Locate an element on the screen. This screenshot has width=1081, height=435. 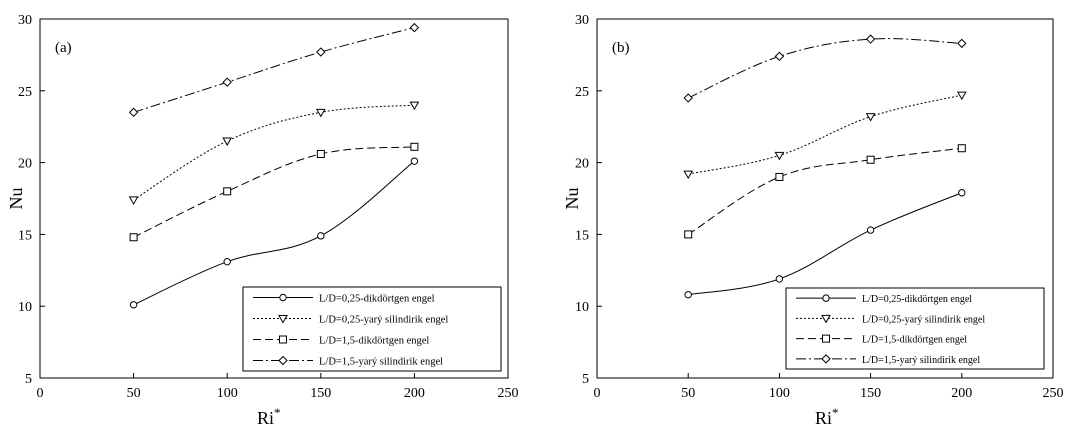
y-tick-label: 5 is located at coordinates (585, 379).